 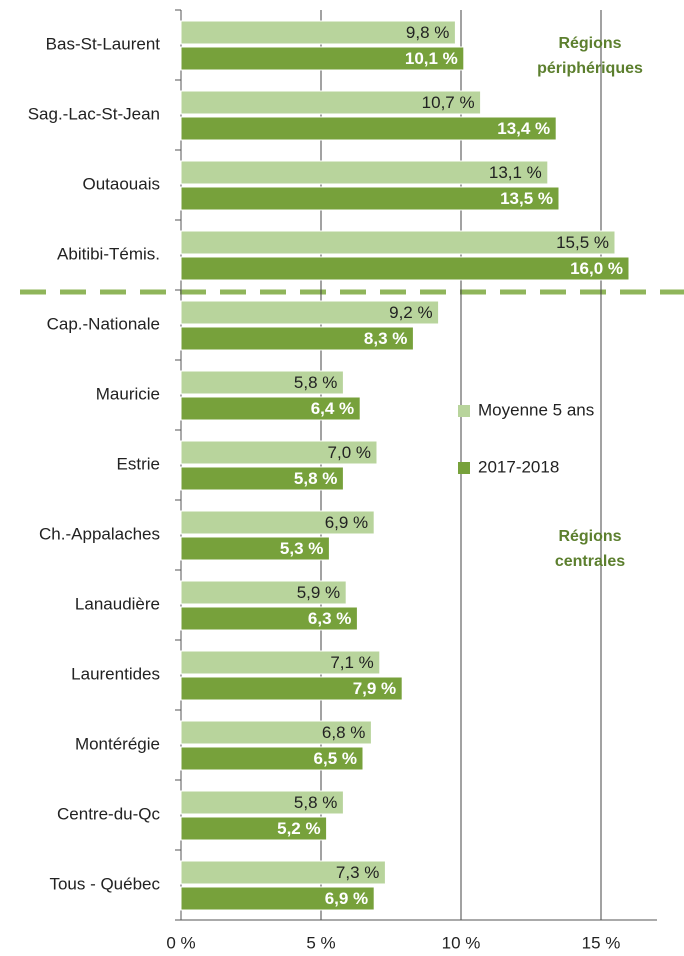 I want to click on value-label: 10,7 %, so click(x=448, y=102).